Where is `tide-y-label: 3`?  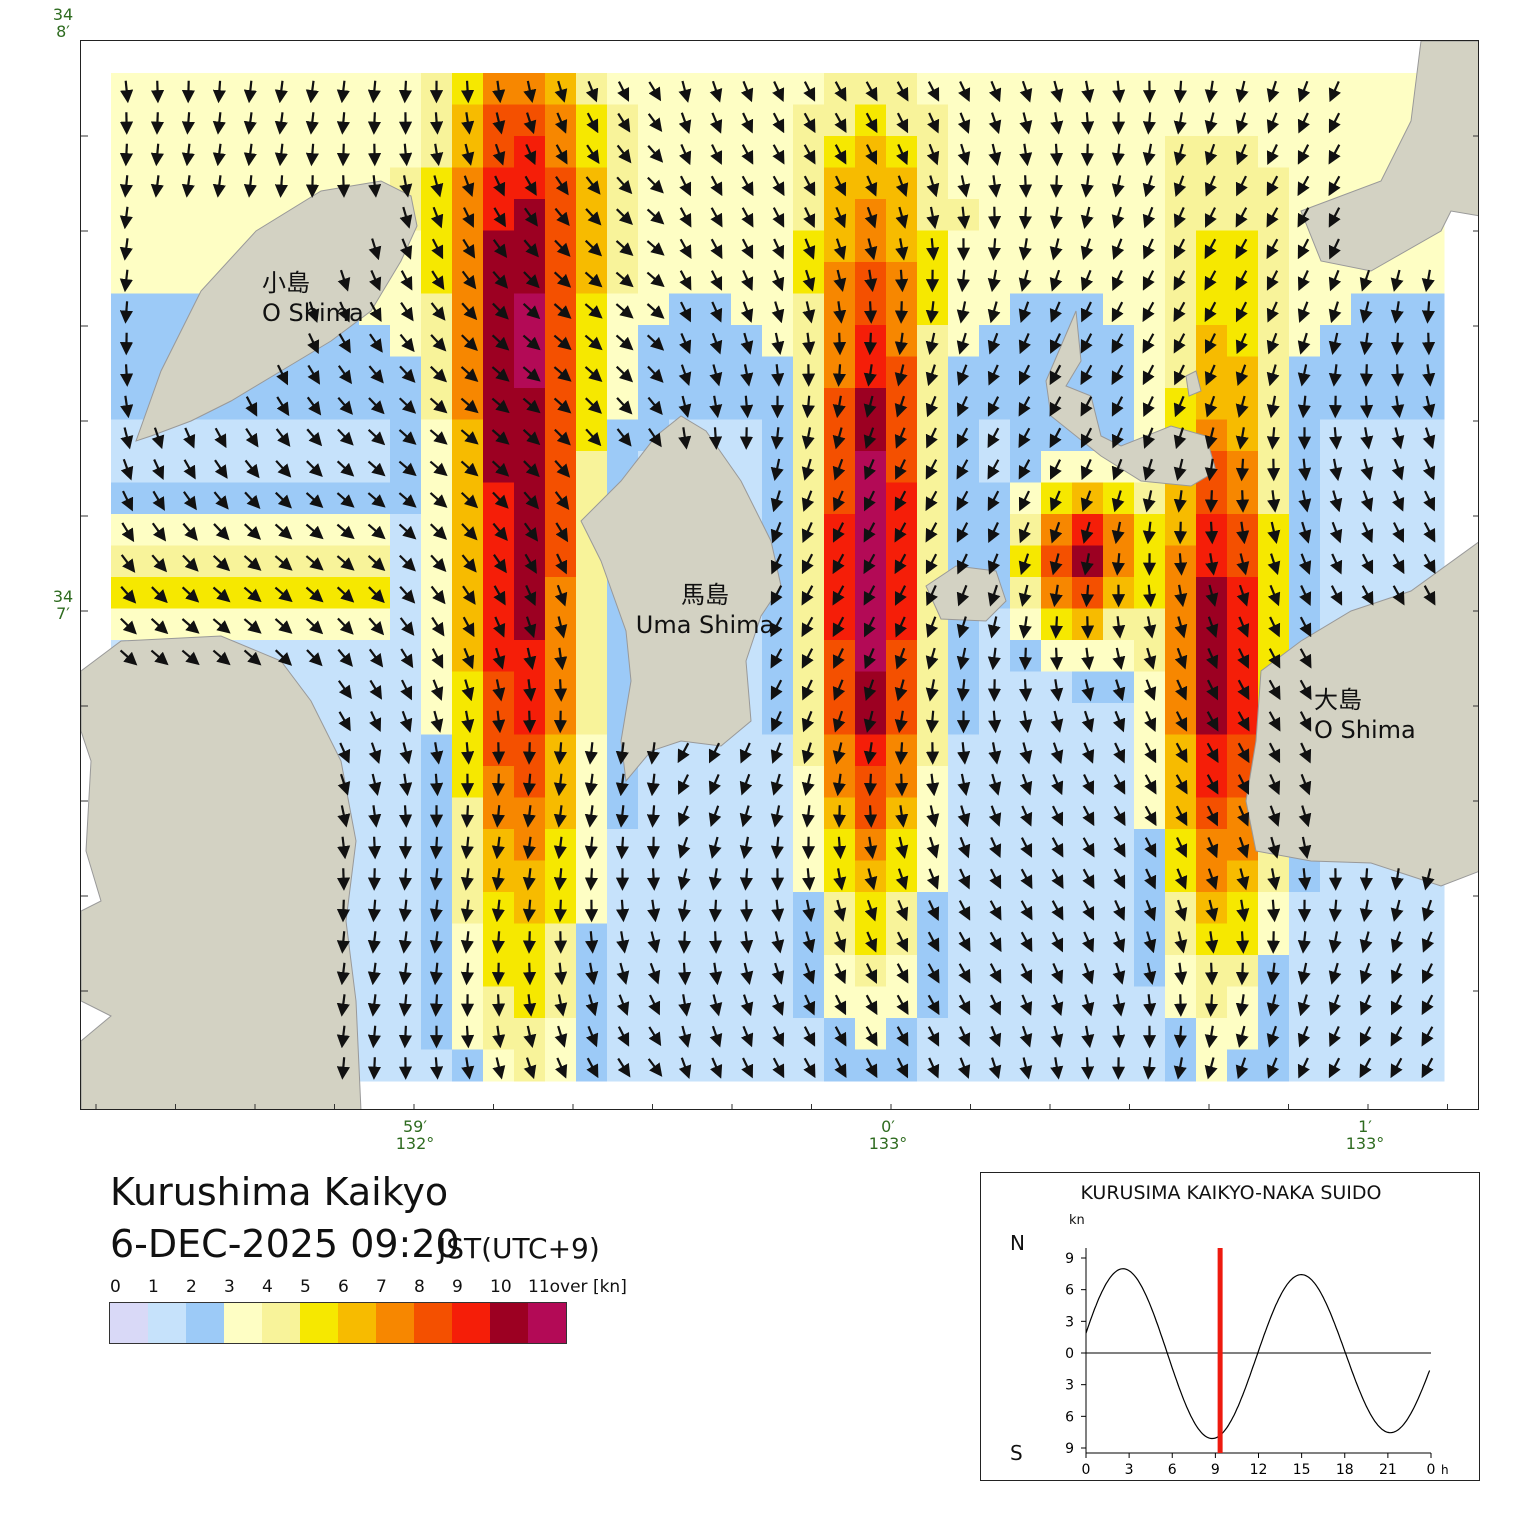
tide-y-label: 3 is located at coordinates (1069, 1386).